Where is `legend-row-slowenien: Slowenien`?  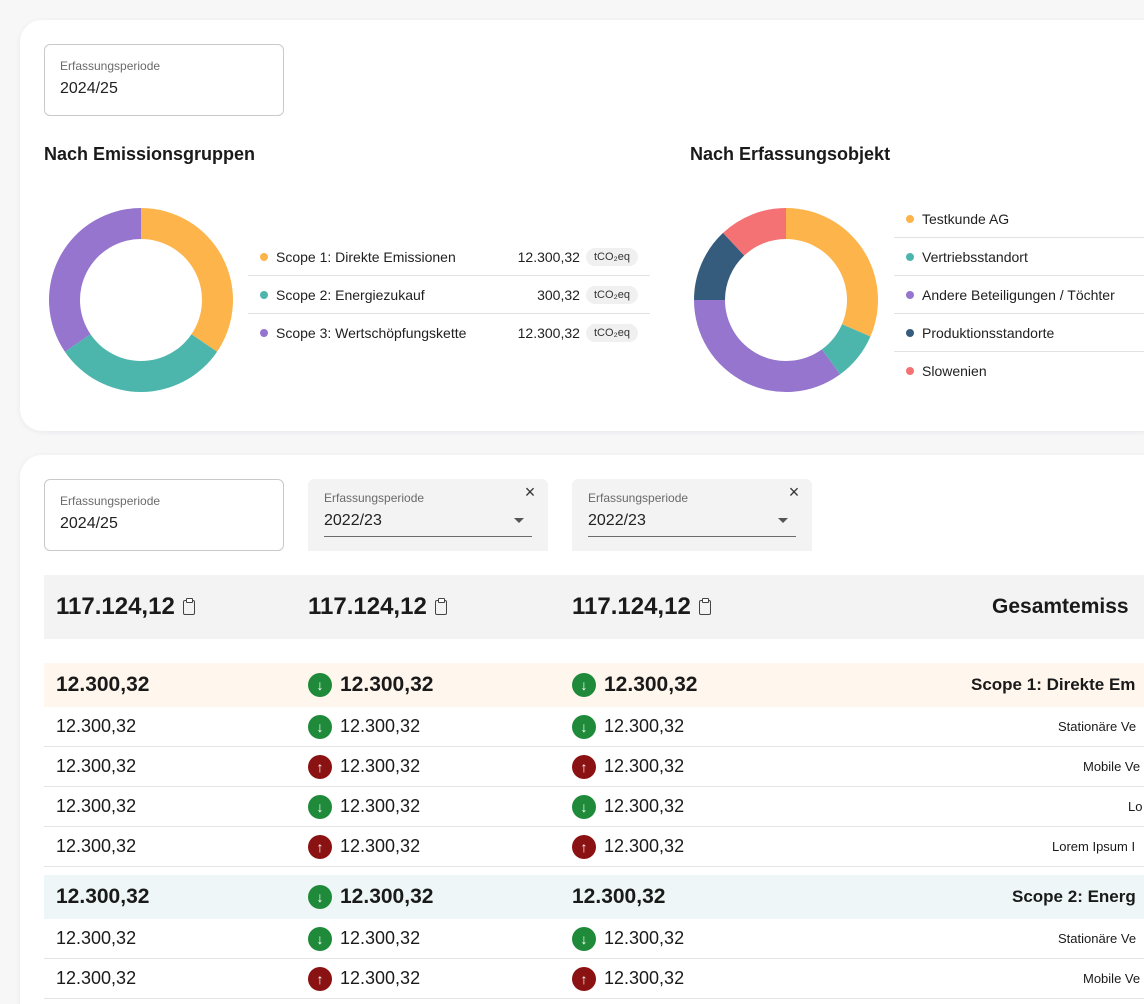
legend-row-slowenien: Slowenien is located at coordinates (1019, 371).